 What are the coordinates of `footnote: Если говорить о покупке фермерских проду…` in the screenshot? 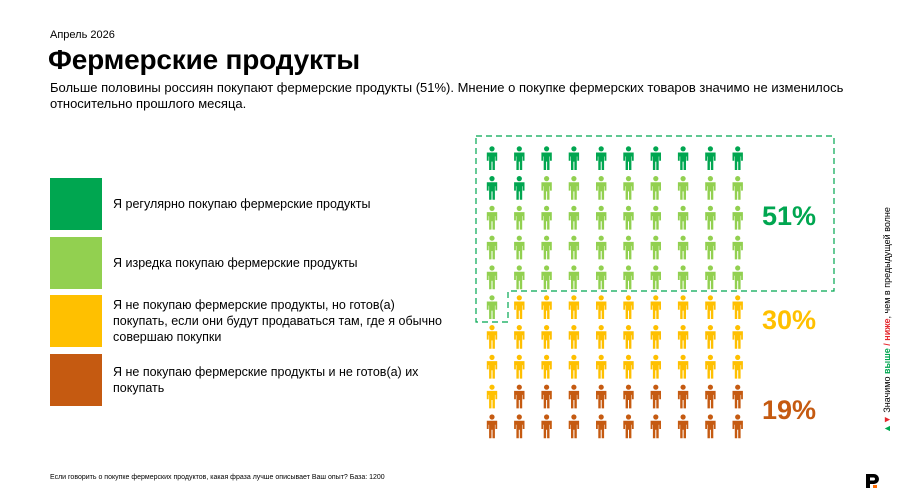 It's located at (217, 477).